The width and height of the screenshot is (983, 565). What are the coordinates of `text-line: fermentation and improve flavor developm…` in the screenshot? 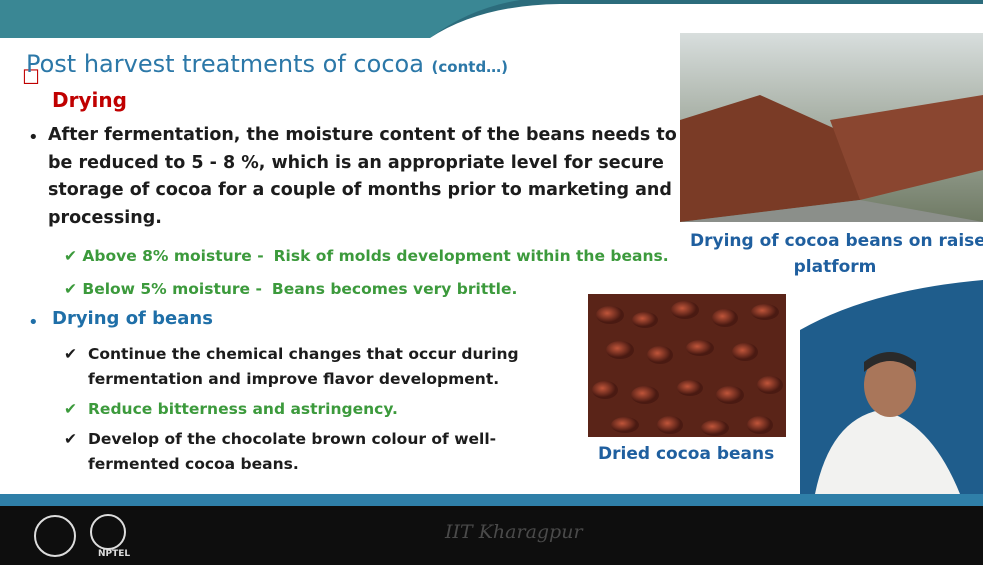 It's located at (294, 379).